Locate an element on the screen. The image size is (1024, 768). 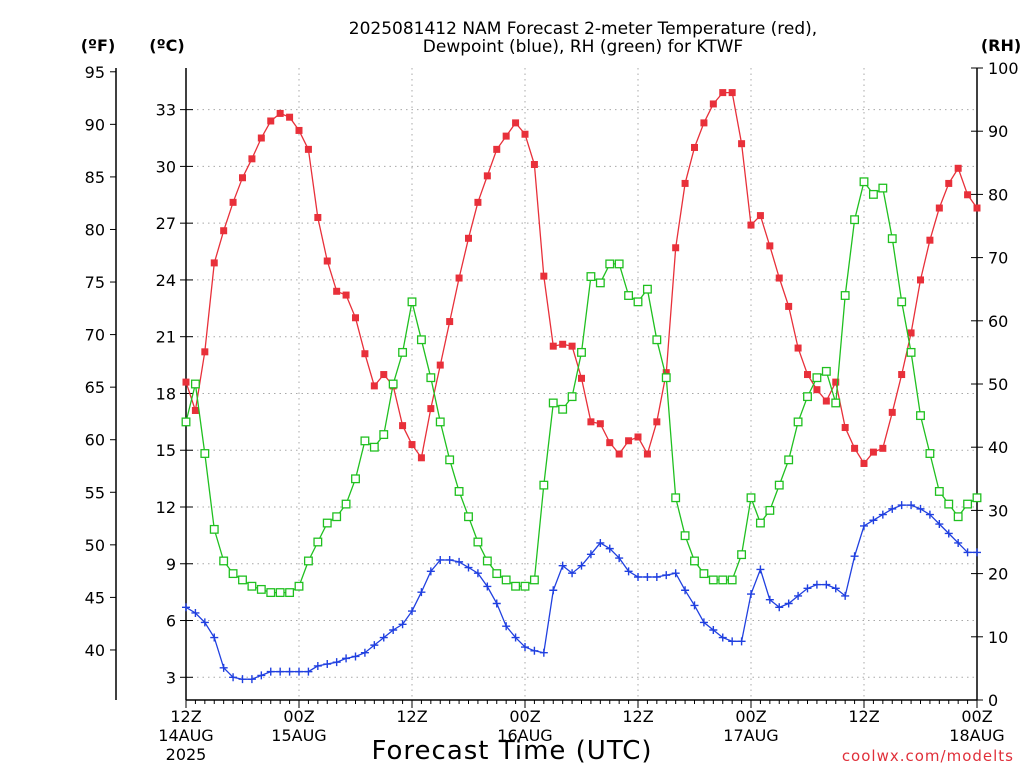
celsius-tick-label: 30 is located at coordinates (166, 166).